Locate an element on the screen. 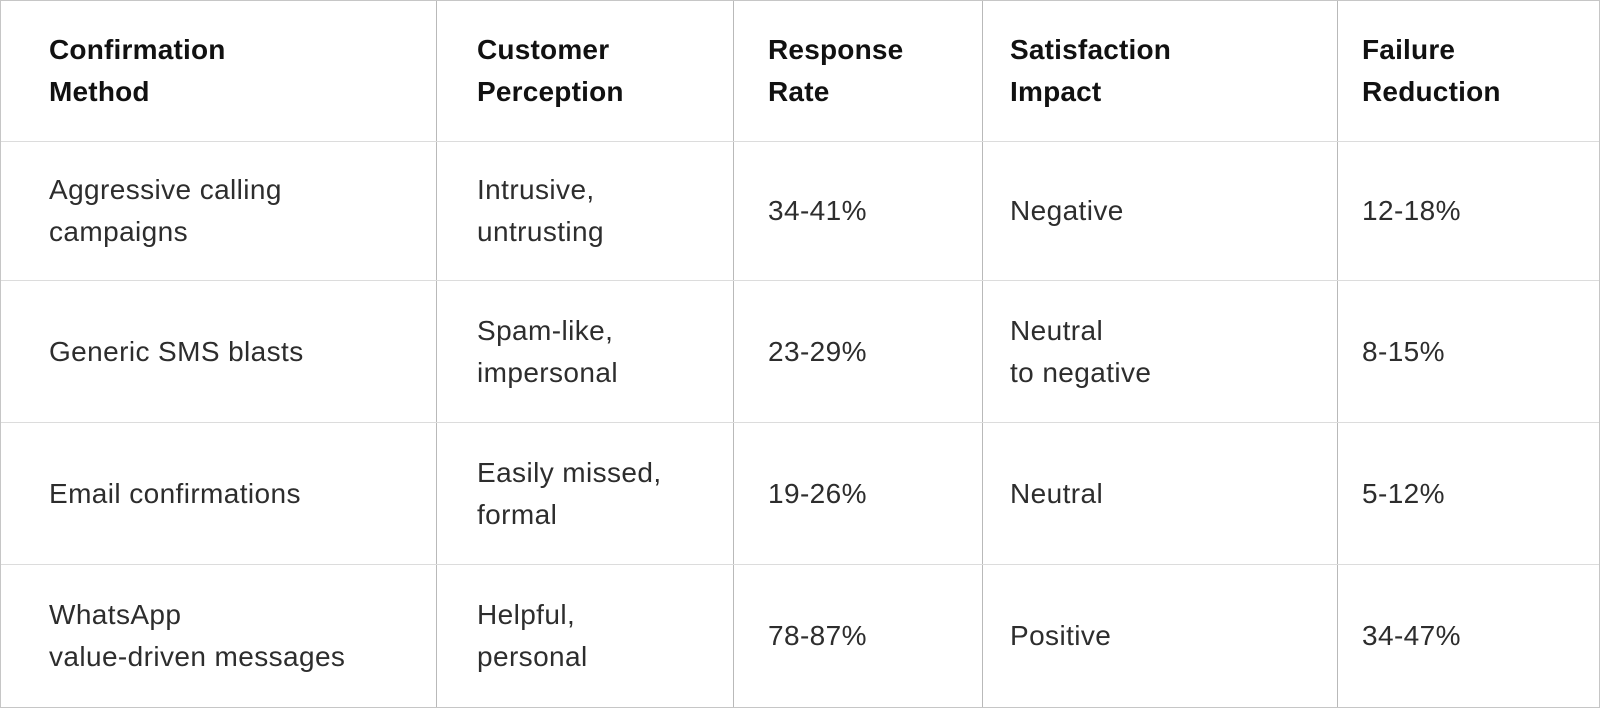  cell-value: 34-41% is located at coordinates (817, 210).